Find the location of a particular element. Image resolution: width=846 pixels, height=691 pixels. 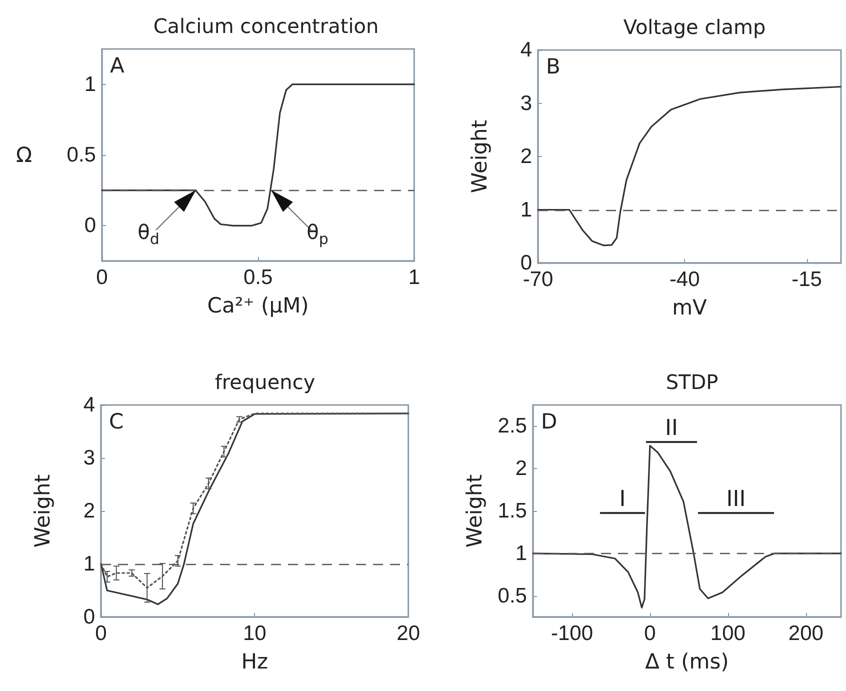

annotation: B is located at coordinates (553, 66).